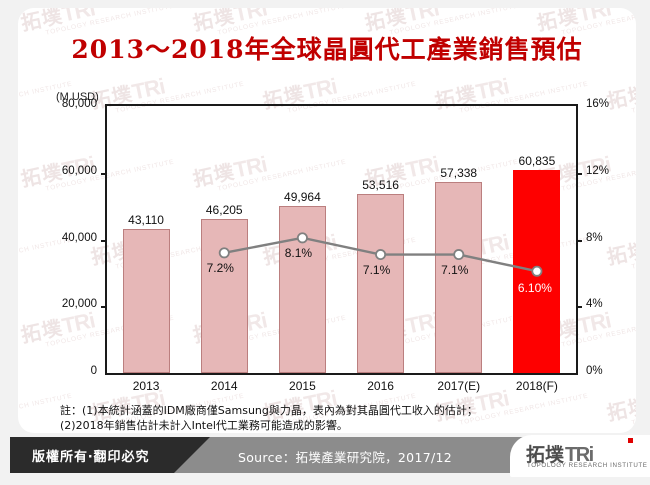 The height and width of the screenshot is (485, 650). What do you see at coordinates (79, 304) in the screenshot?
I see `y-axis-label: 20,000` at bounding box center [79, 304].